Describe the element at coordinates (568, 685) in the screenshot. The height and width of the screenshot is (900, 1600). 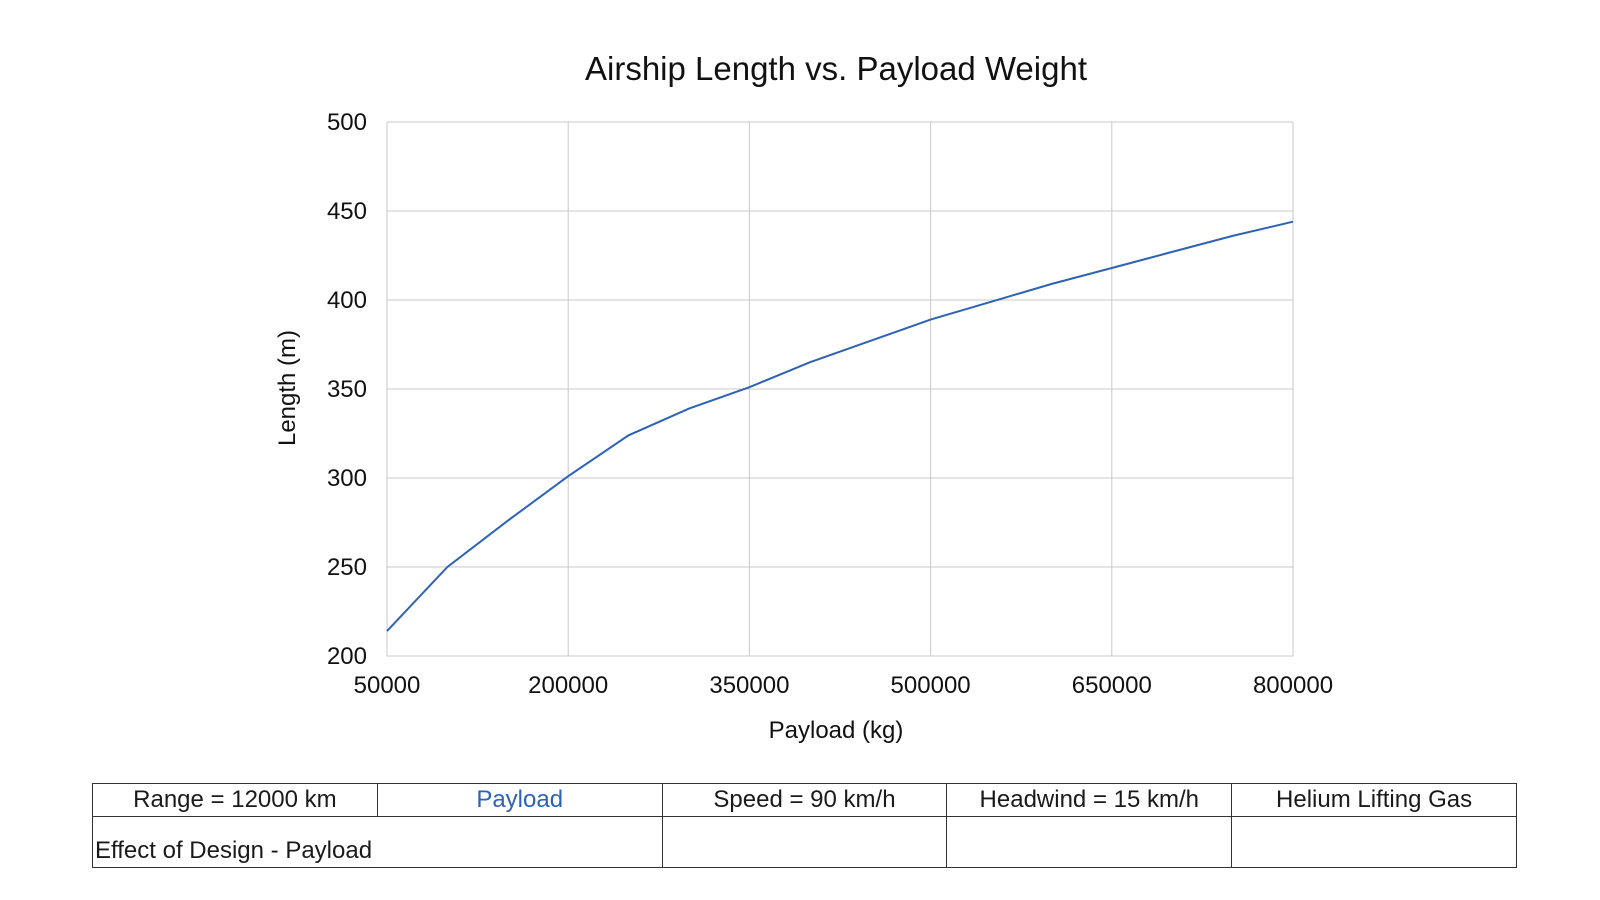
I see `x-tick-label: 200000` at that location.